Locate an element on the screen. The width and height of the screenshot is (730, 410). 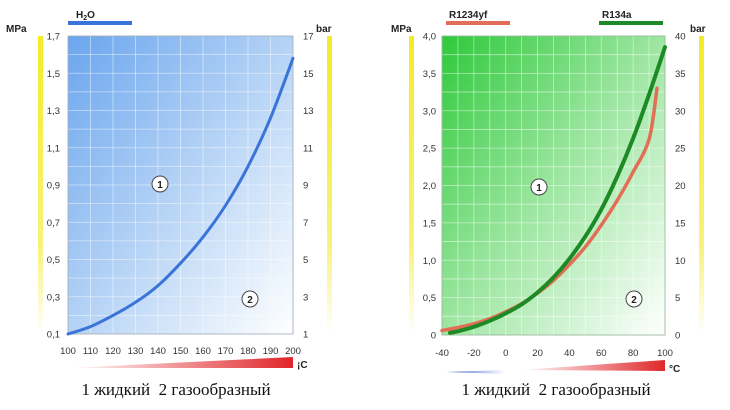
x-tick-label: 140 is located at coordinates (158, 351).